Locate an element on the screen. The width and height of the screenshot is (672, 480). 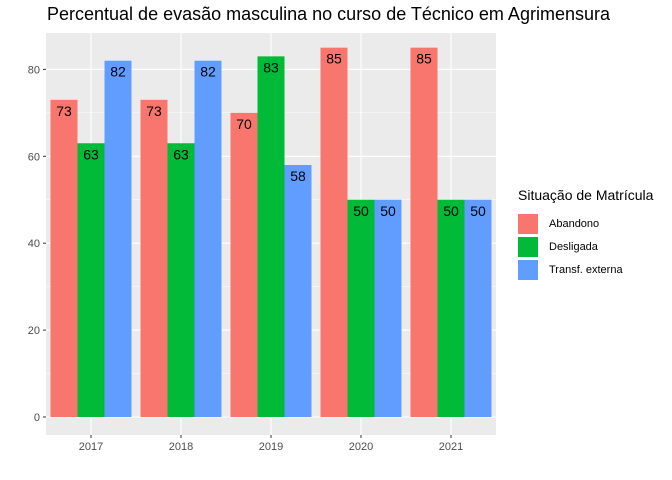
y-tick-label: 60 is located at coordinates (34, 157).